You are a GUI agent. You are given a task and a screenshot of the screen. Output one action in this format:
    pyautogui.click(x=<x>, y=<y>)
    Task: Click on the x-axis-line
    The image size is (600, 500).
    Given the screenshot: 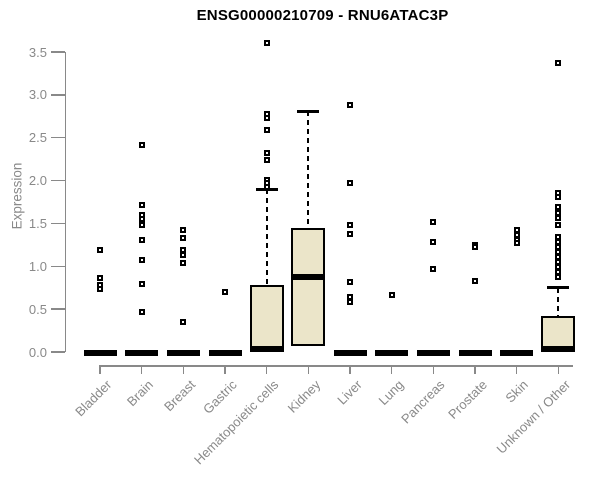 What is the action you would take?
    pyautogui.click(x=336, y=366)
    